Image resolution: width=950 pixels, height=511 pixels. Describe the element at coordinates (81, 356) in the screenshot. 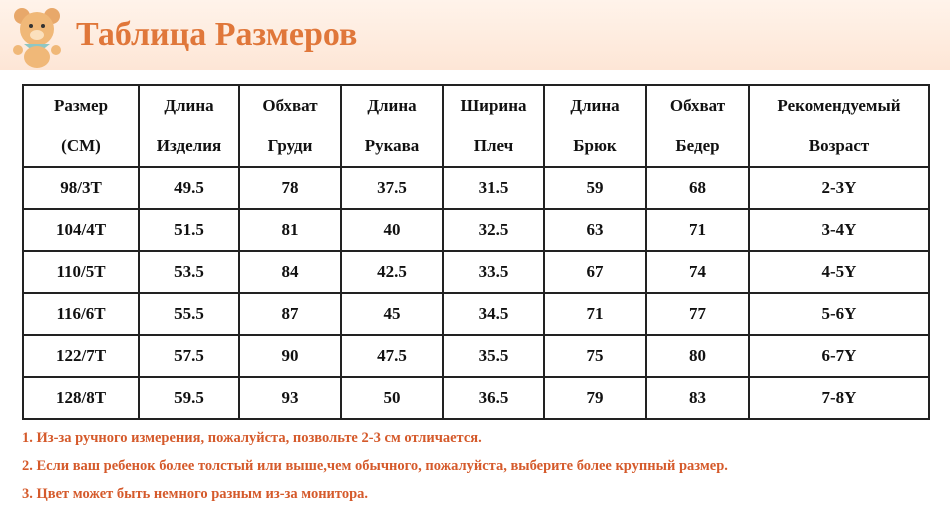

I see `table-cell: 122/7T` at that location.